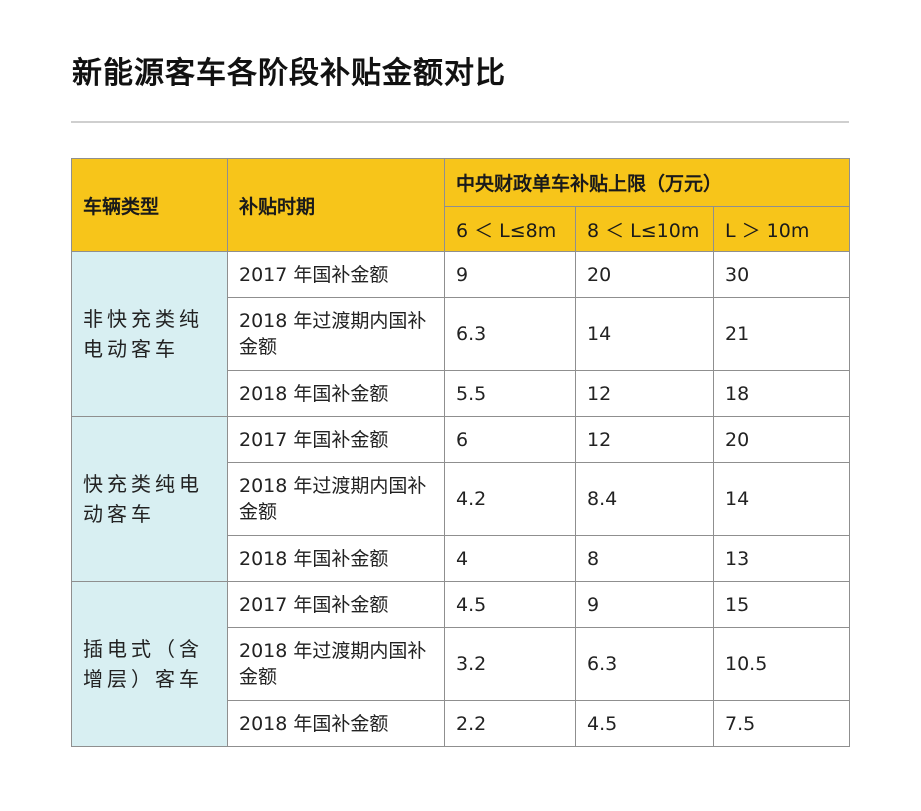 Image resolution: width=921 pixels, height=811 pixels. What do you see at coordinates (510, 499) in the screenshot?
I see `value-cell: 4.2` at bounding box center [510, 499].